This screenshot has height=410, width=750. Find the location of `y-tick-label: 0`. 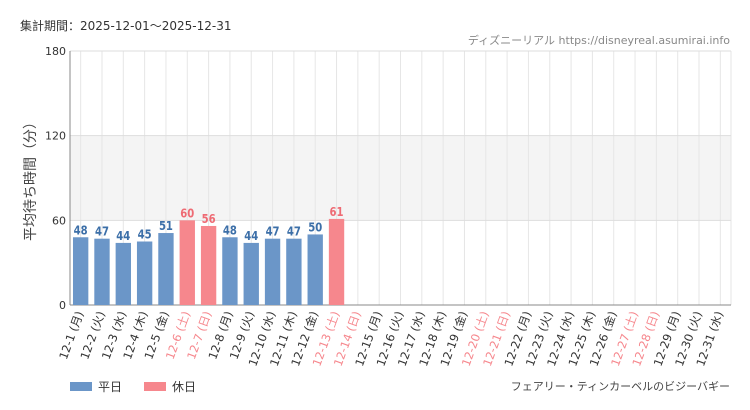

y-tick-label: 0 is located at coordinates (62, 305).